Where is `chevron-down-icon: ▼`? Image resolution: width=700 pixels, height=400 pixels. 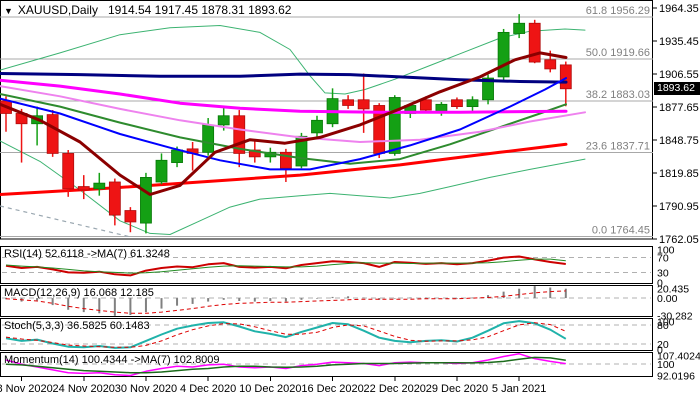 chevron-down-icon: ▼ is located at coordinates (8, 11).